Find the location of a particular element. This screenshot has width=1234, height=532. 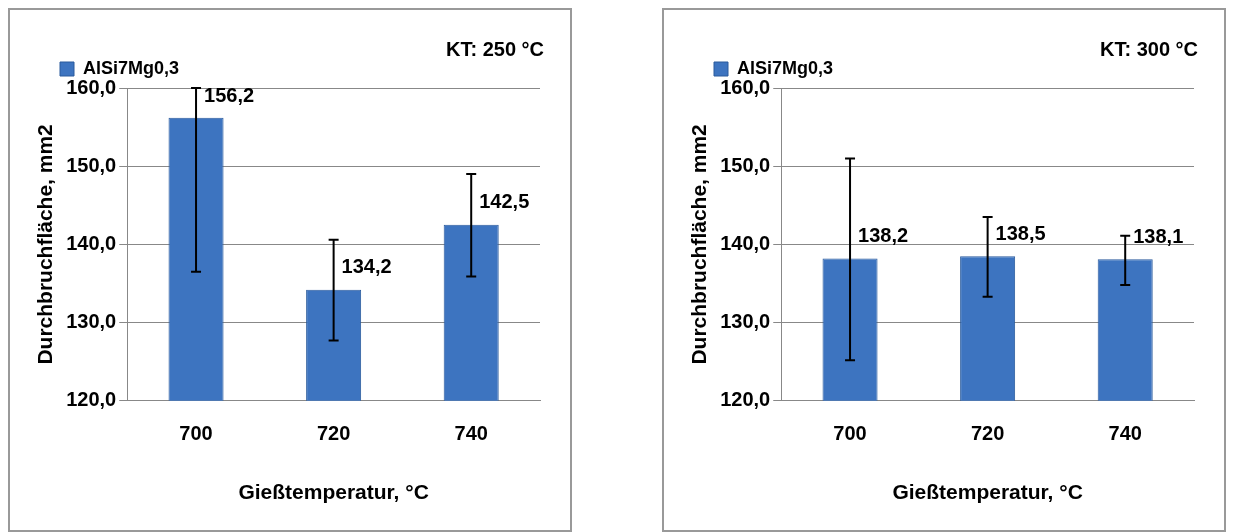

data-label: 156,2 is located at coordinates (229, 94).